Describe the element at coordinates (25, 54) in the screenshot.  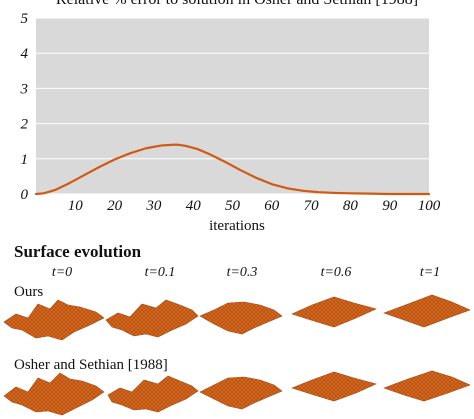
I see `y-tick-label-4: 4` at that location.